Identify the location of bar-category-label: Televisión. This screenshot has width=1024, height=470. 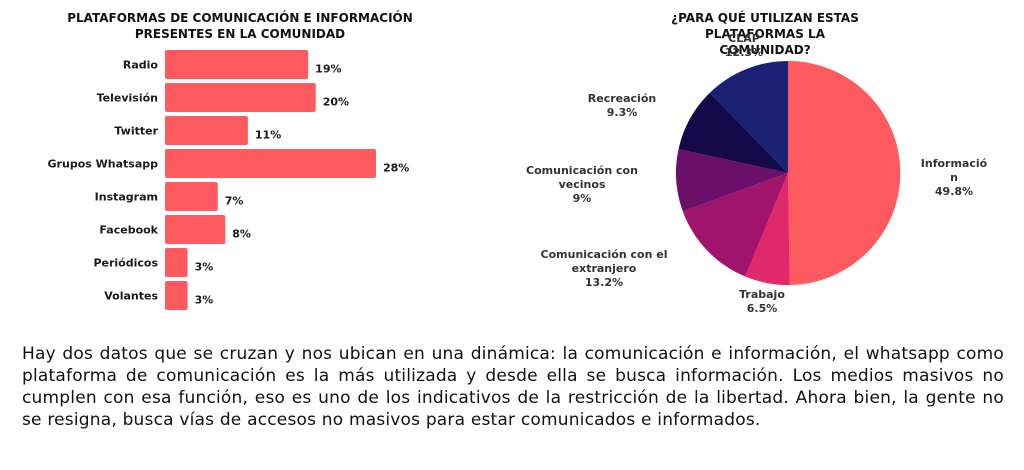
(127, 98).